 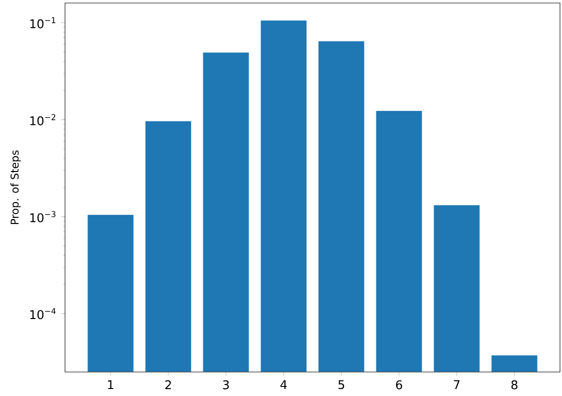 I want to click on x-tick-label: 2, so click(x=168, y=385).